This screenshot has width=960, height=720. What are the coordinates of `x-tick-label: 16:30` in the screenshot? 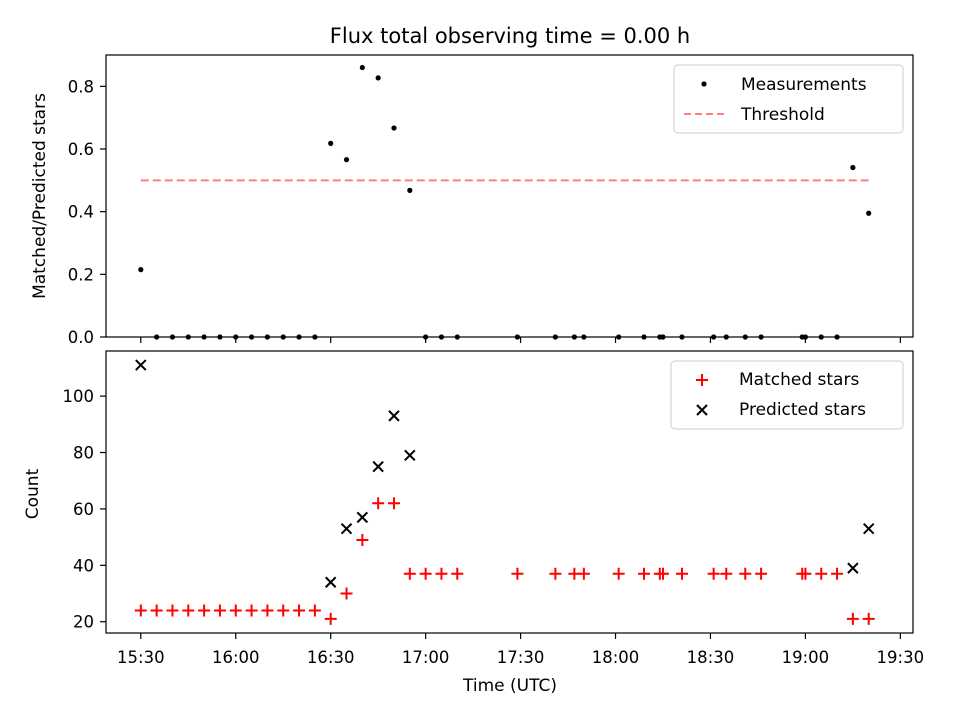 It's located at (331, 657).